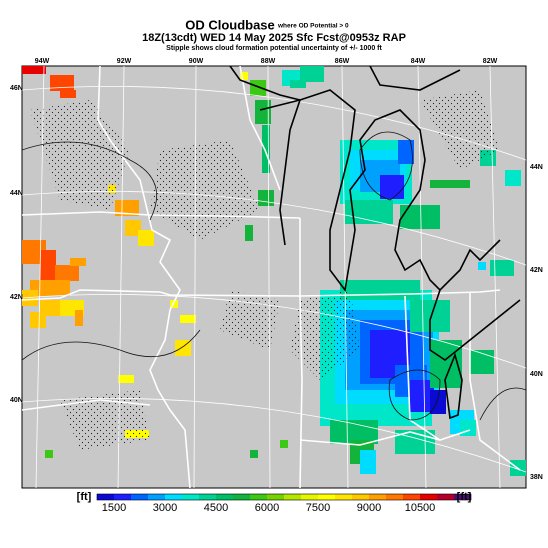 The width and height of the screenshot is (548, 548). What do you see at coordinates (418, 61) in the screenshot?
I see `longitude-label: 84W` at bounding box center [418, 61].